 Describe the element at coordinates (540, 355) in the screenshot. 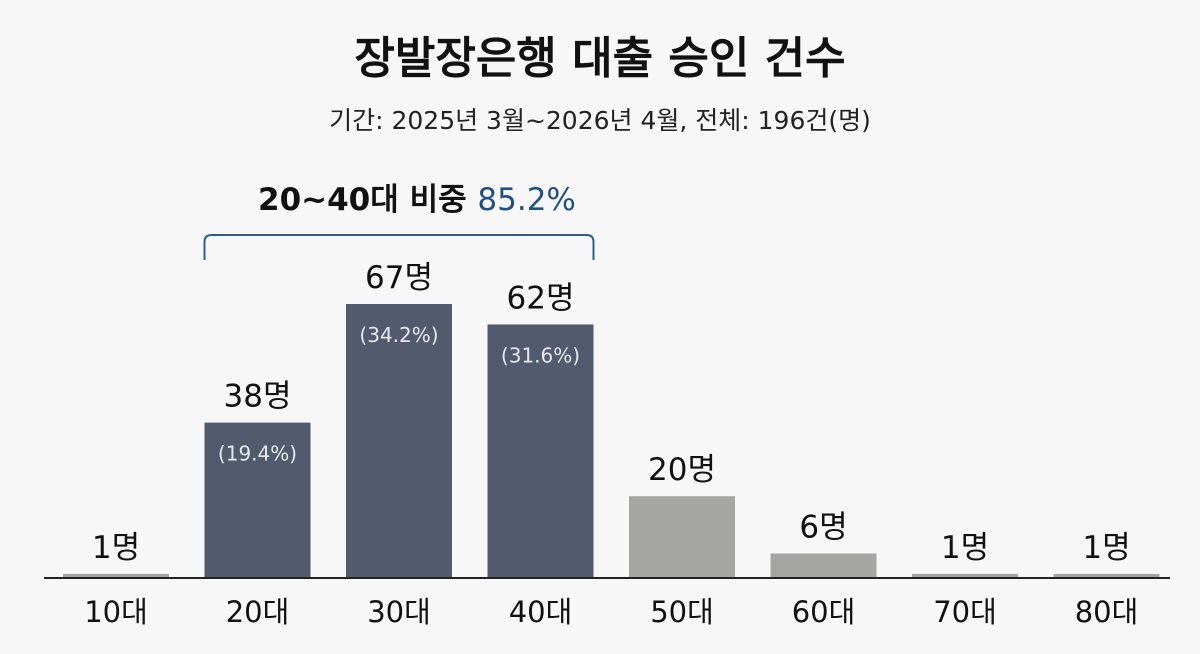

I see `percent-label: (31.6%)` at that location.